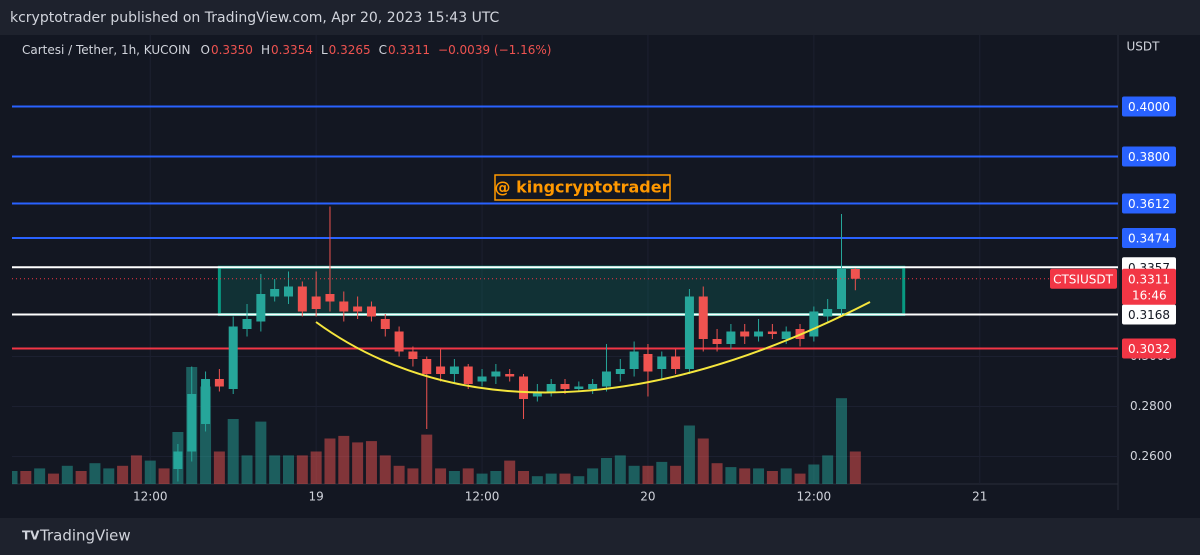 Image resolution: width=1200 pixels, height=555 pixels. I want to click on symbol-box, so click(1083, 278).